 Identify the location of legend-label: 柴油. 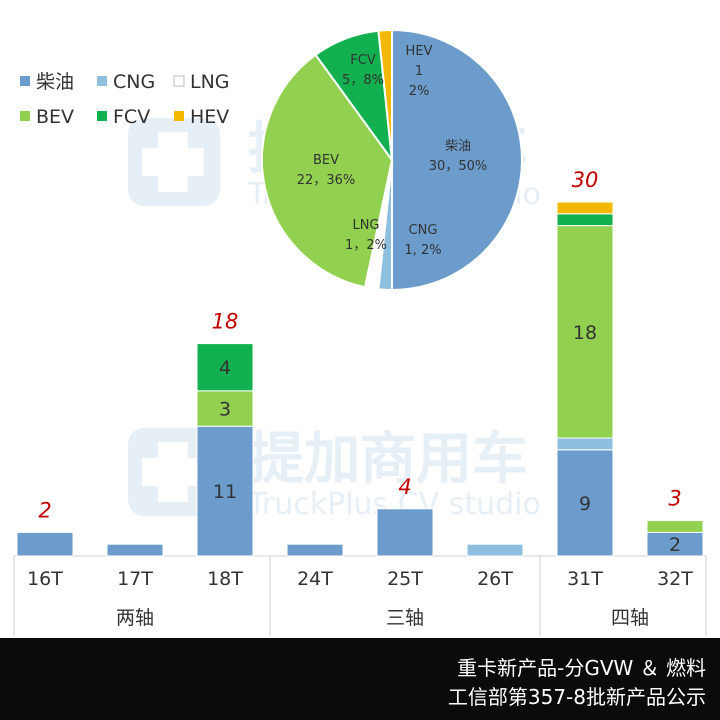
(55, 82).